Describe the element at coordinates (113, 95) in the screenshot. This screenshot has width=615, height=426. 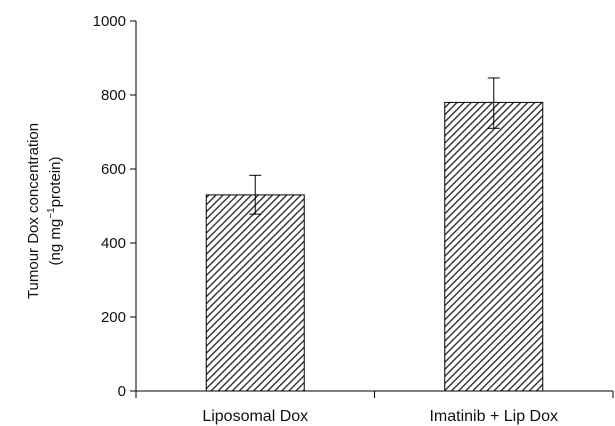
I see `y-tick-label-4: 800` at that location.